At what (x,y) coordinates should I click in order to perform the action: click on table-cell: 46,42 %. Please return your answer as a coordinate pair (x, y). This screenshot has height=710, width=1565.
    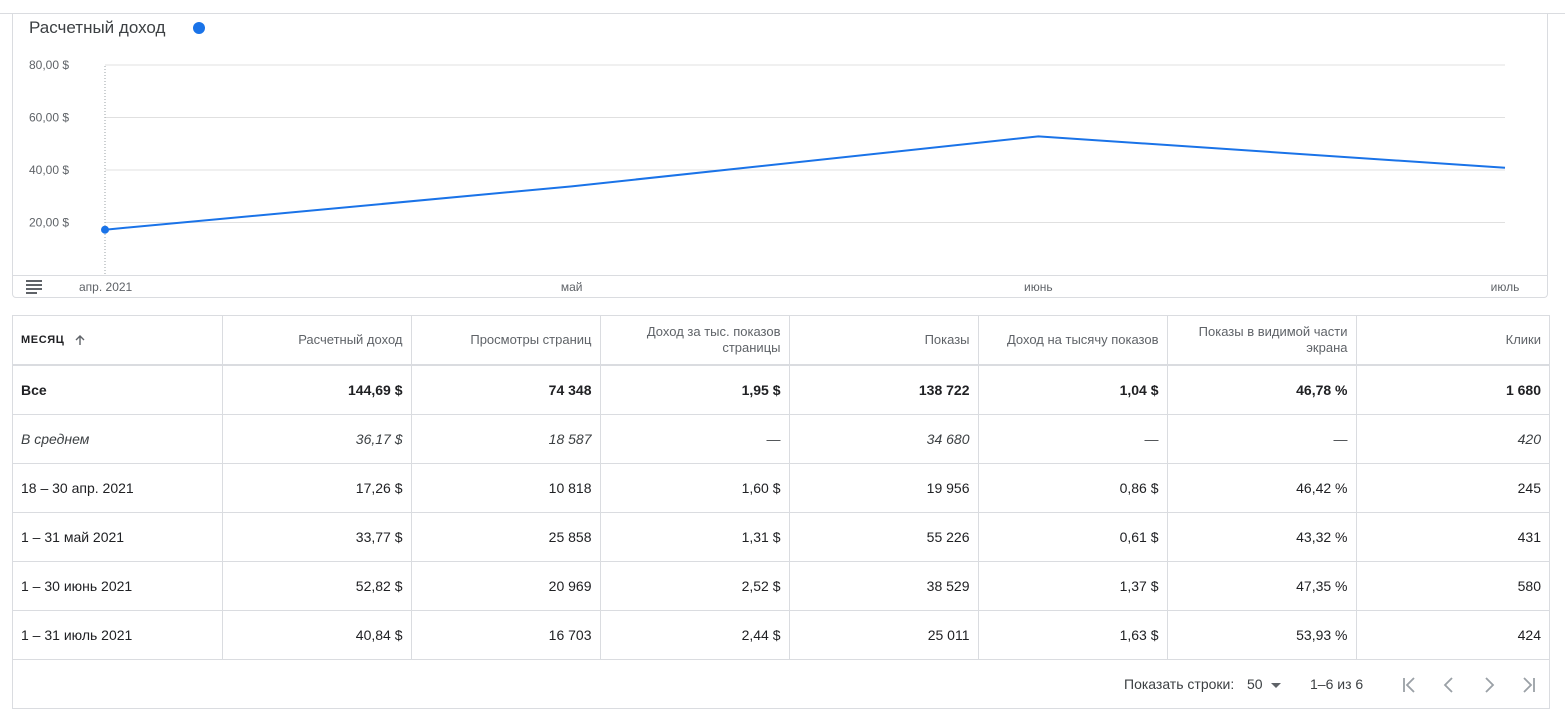
    Looking at the image, I should click on (1262, 488).